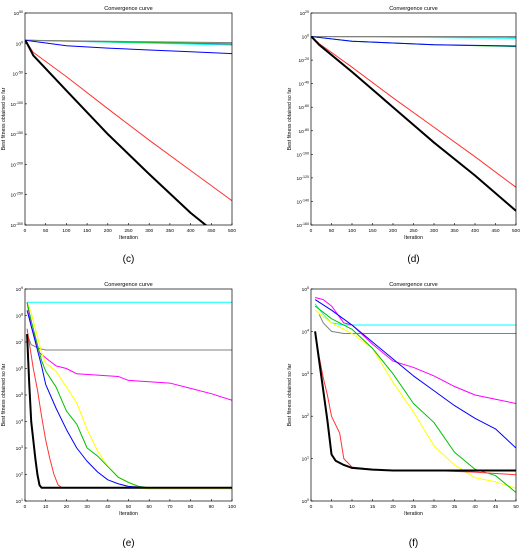 The image size is (524, 550). I want to click on y-tick-exponent: -120, so click(305, 177).